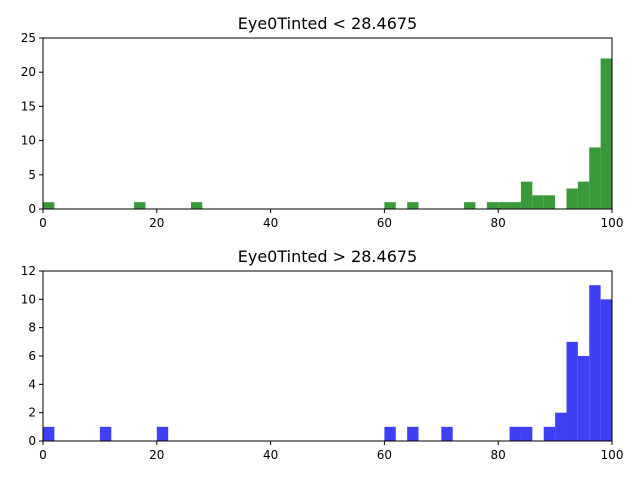 The height and width of the screenshot is (480, 640). Describe the element at coordinates (327, 256) in the screenshot. I see `chart-title: Eye0Tinted > 28.4675` at that location.